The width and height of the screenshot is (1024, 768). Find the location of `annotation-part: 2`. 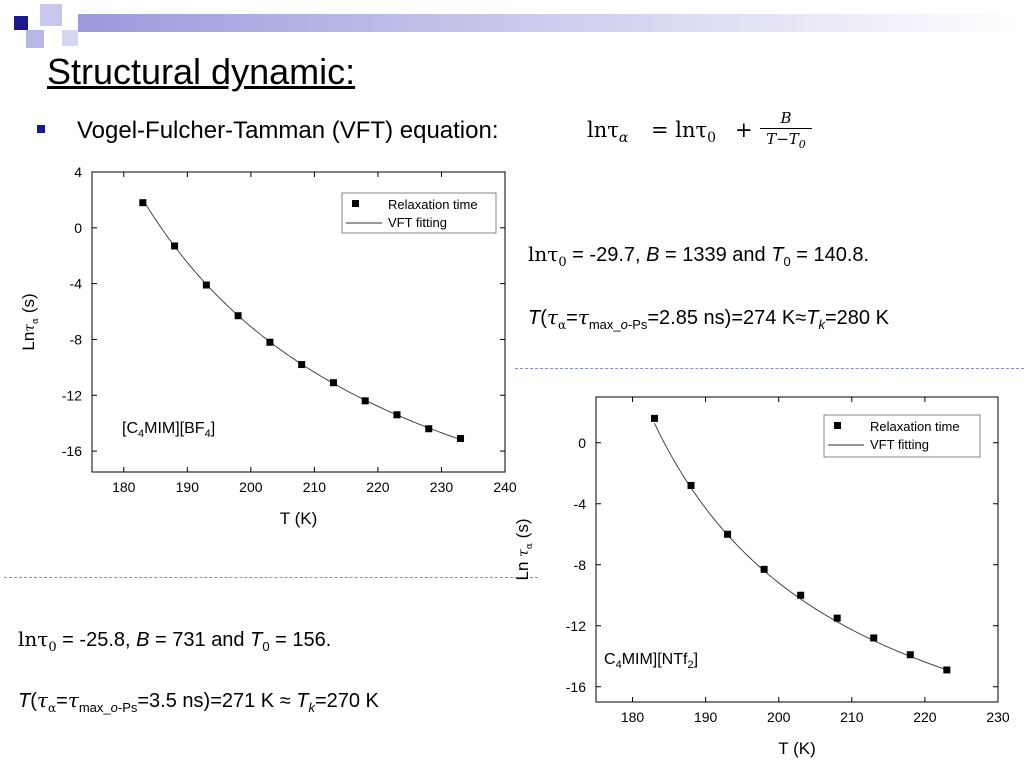

annotation-part: 2 is located at coordinates (690, 665).